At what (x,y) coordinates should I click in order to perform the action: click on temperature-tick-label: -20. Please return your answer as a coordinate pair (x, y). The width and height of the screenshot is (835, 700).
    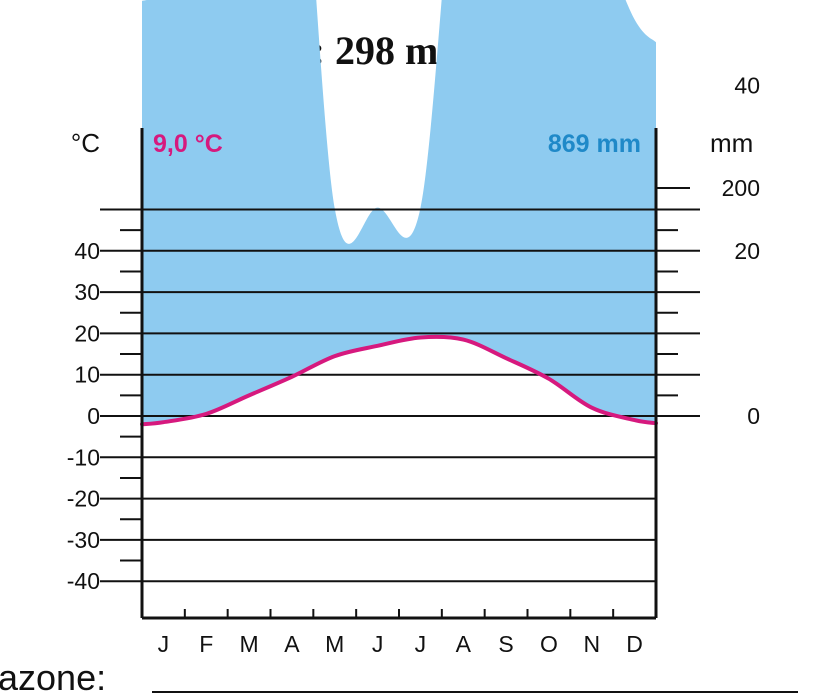
    Looking at the image, I should click on (83, 499).